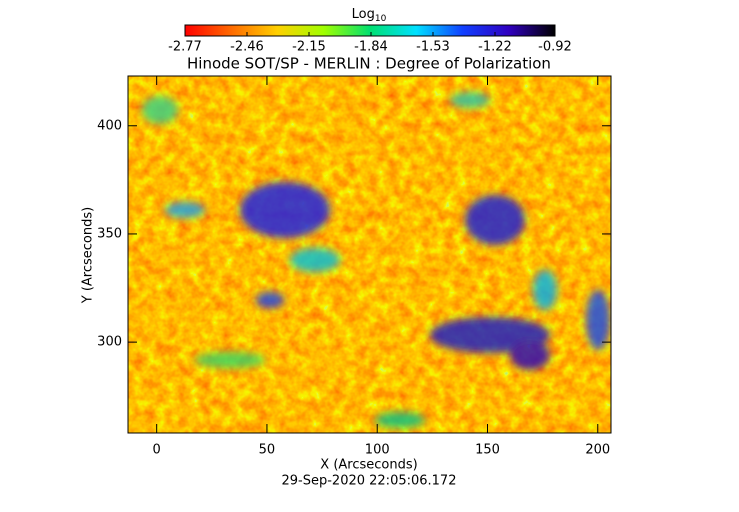 This screenshot has height=512, width=739. What do you see at coordinates (185, 47) in the screenshot?
I see `colorbar-tick-label: -2.77` at bounding box center [185, 47].